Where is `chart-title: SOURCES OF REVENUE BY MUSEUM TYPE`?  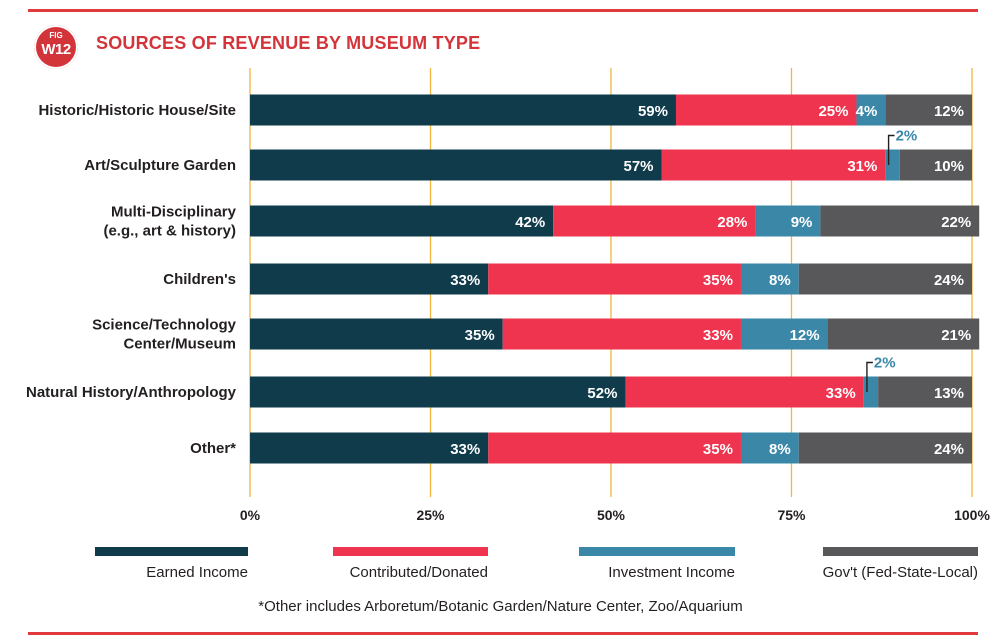 chart-title: SOURCES OF REVENUE BY MUSEUM TYPE is located at coordinates (288, 43).